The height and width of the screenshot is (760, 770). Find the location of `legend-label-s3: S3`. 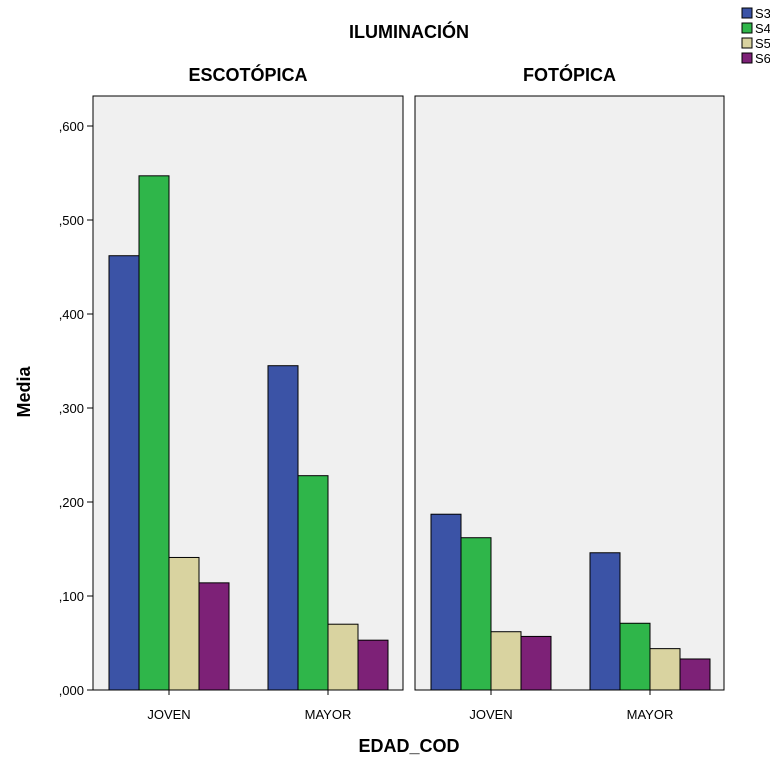

legend-label-s3: S3 is located at coordinates (762, 13).